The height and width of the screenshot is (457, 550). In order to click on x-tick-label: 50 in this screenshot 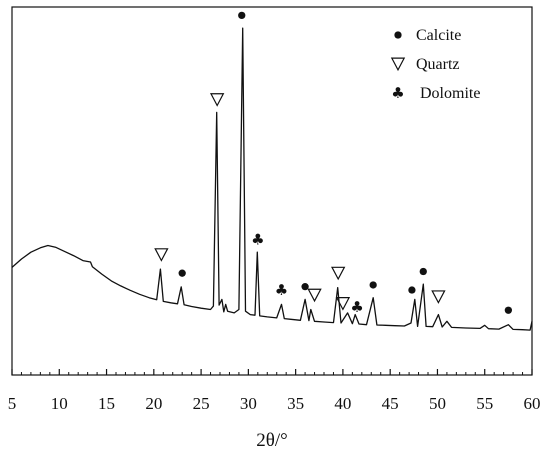, I will do `click(437, 403)`.